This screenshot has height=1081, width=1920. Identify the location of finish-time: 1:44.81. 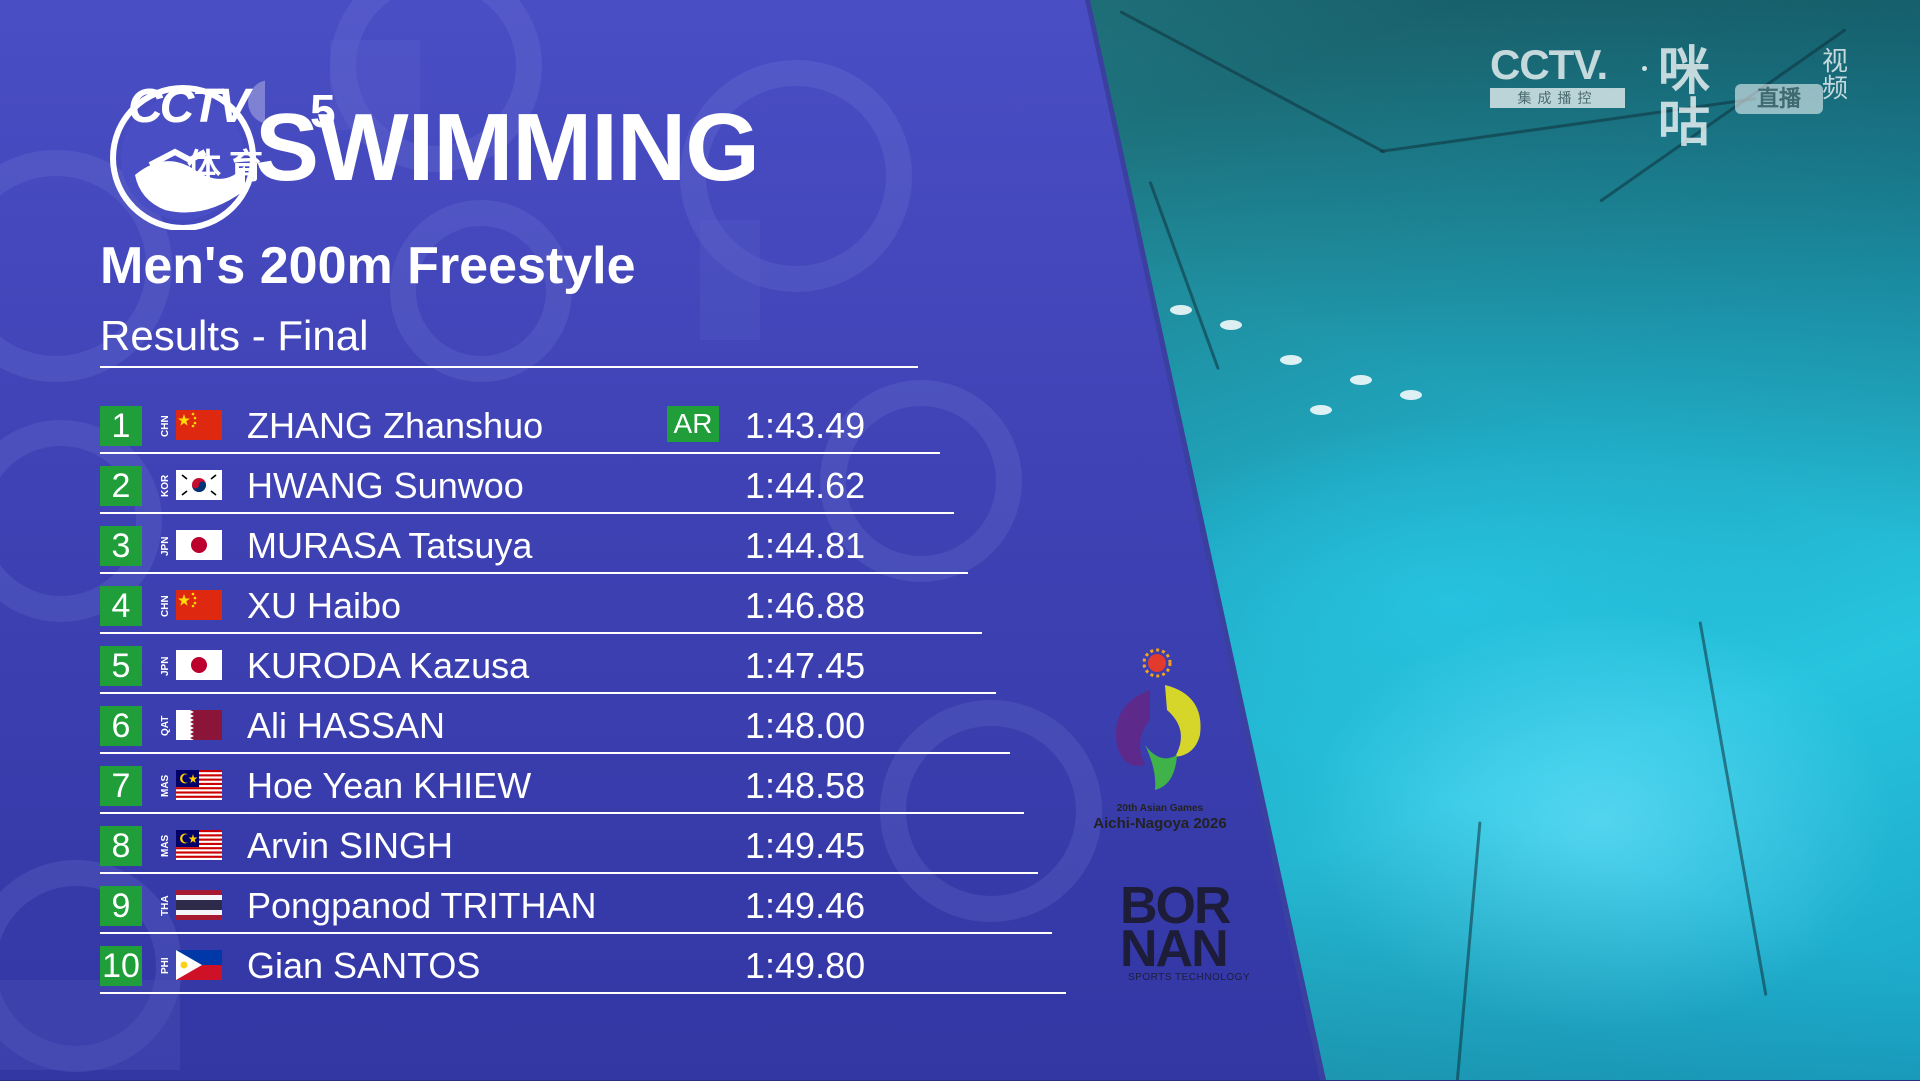
(805, 545).